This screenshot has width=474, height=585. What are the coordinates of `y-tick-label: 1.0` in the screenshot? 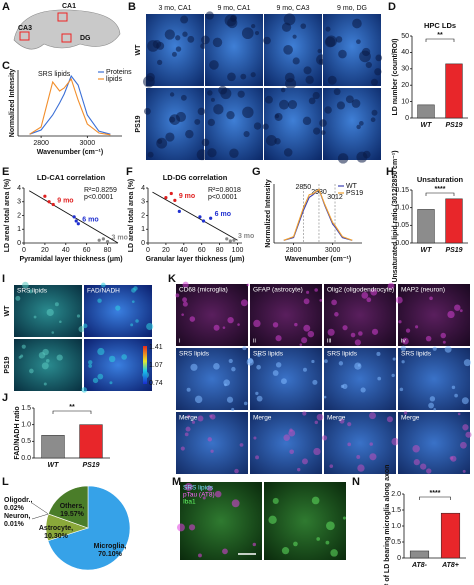 It's located at (396, 526).